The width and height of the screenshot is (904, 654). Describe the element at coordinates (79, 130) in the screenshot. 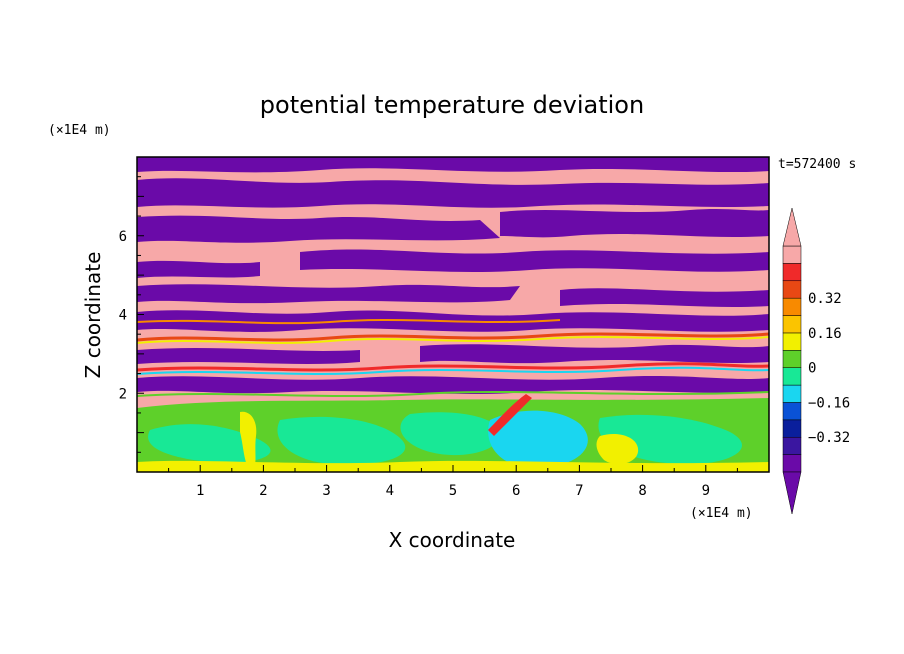

I see `y-unit-label: (×1E4 m)` at that location.